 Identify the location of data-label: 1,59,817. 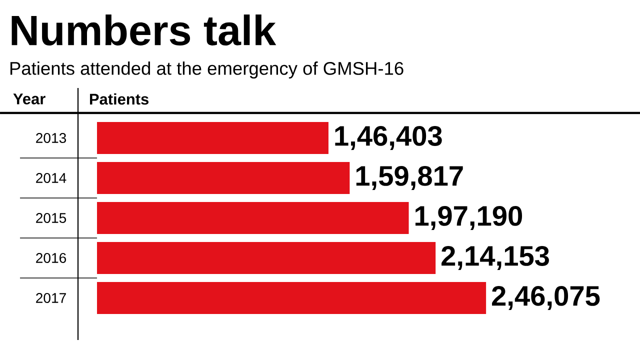
(409, 178).